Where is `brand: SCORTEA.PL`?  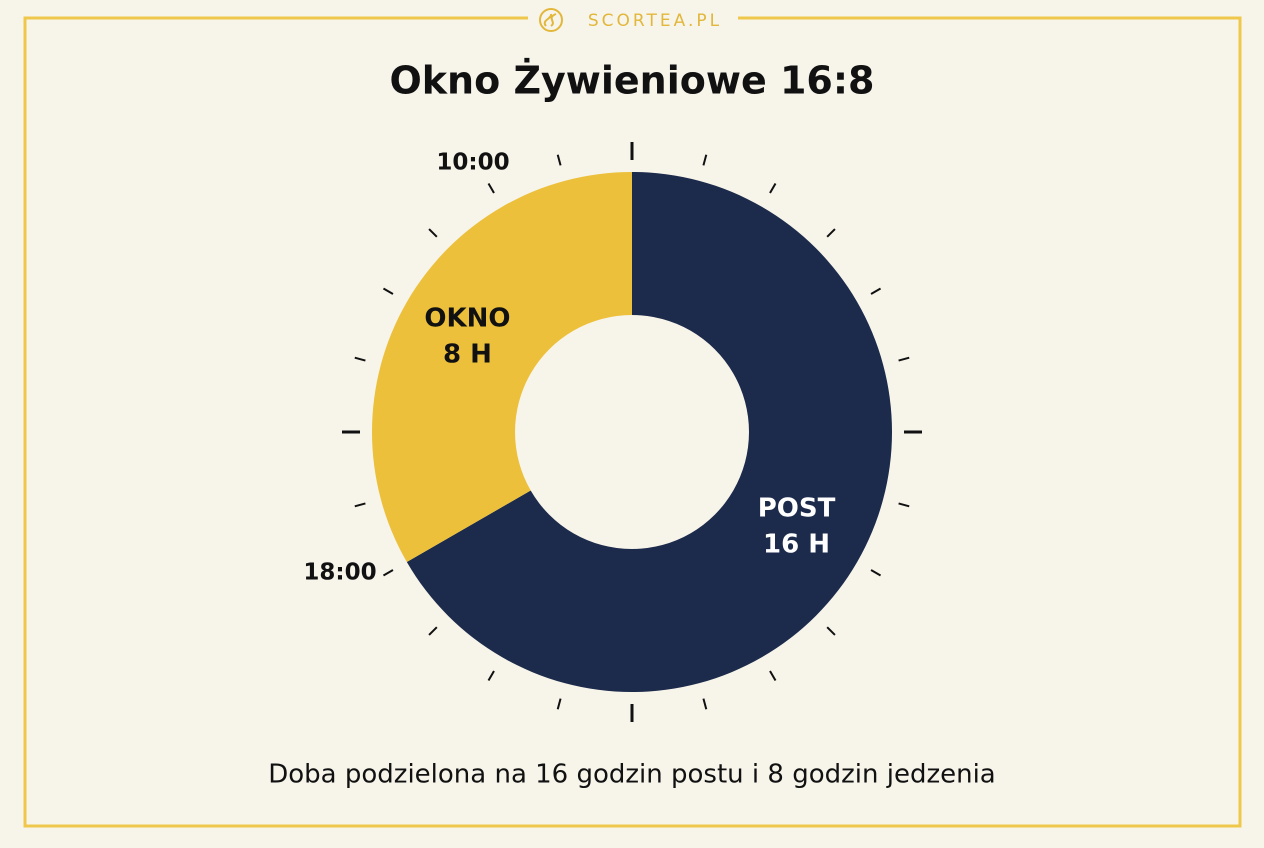 brand: SCORTEA.PL is located at coordinates (655, 21).